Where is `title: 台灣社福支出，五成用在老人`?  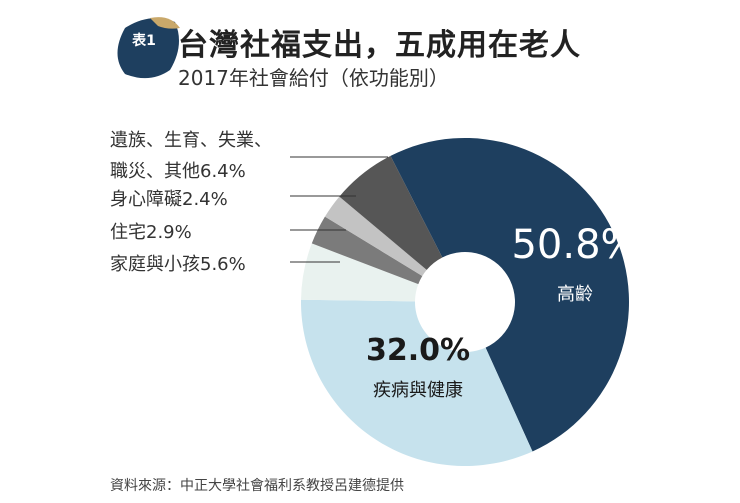 title: 台灣社福支出，五成用在老人 is located at coordinates (379, 45).